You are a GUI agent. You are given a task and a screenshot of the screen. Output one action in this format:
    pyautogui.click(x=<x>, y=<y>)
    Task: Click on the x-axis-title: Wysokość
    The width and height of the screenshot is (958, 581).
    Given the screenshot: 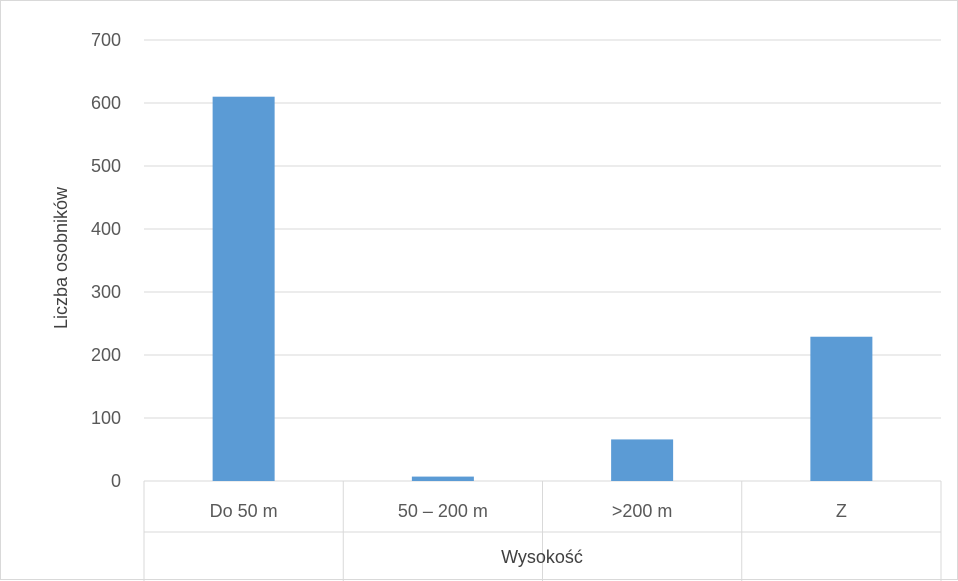 What is the action you would take?
    pyautogui.click(x=542, y=557)
    